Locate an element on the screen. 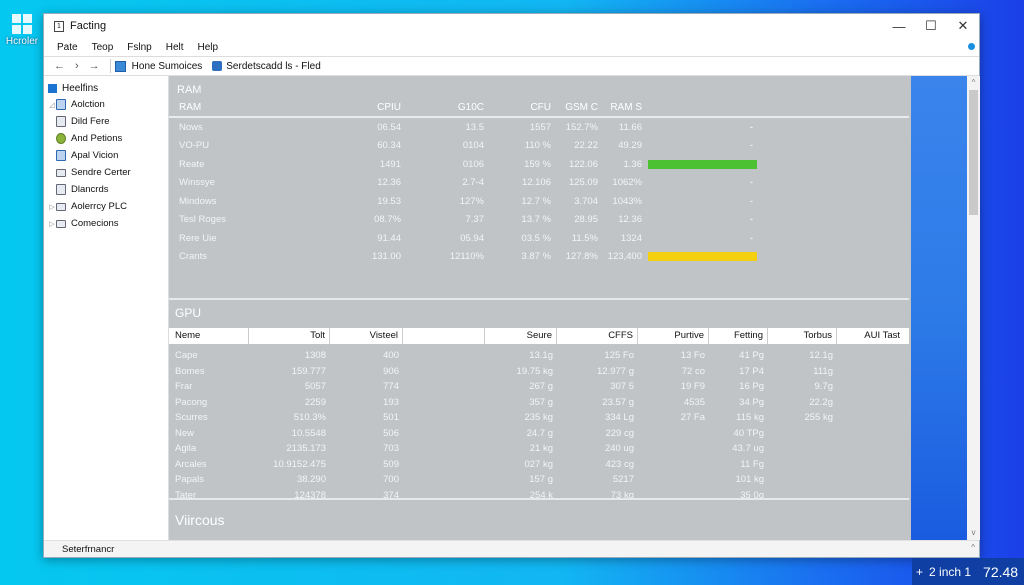 The image size is (1024, 585). table-row: Tater 124378 374 254 k 73 kg 35 0g is located at coordinates (539, 496).